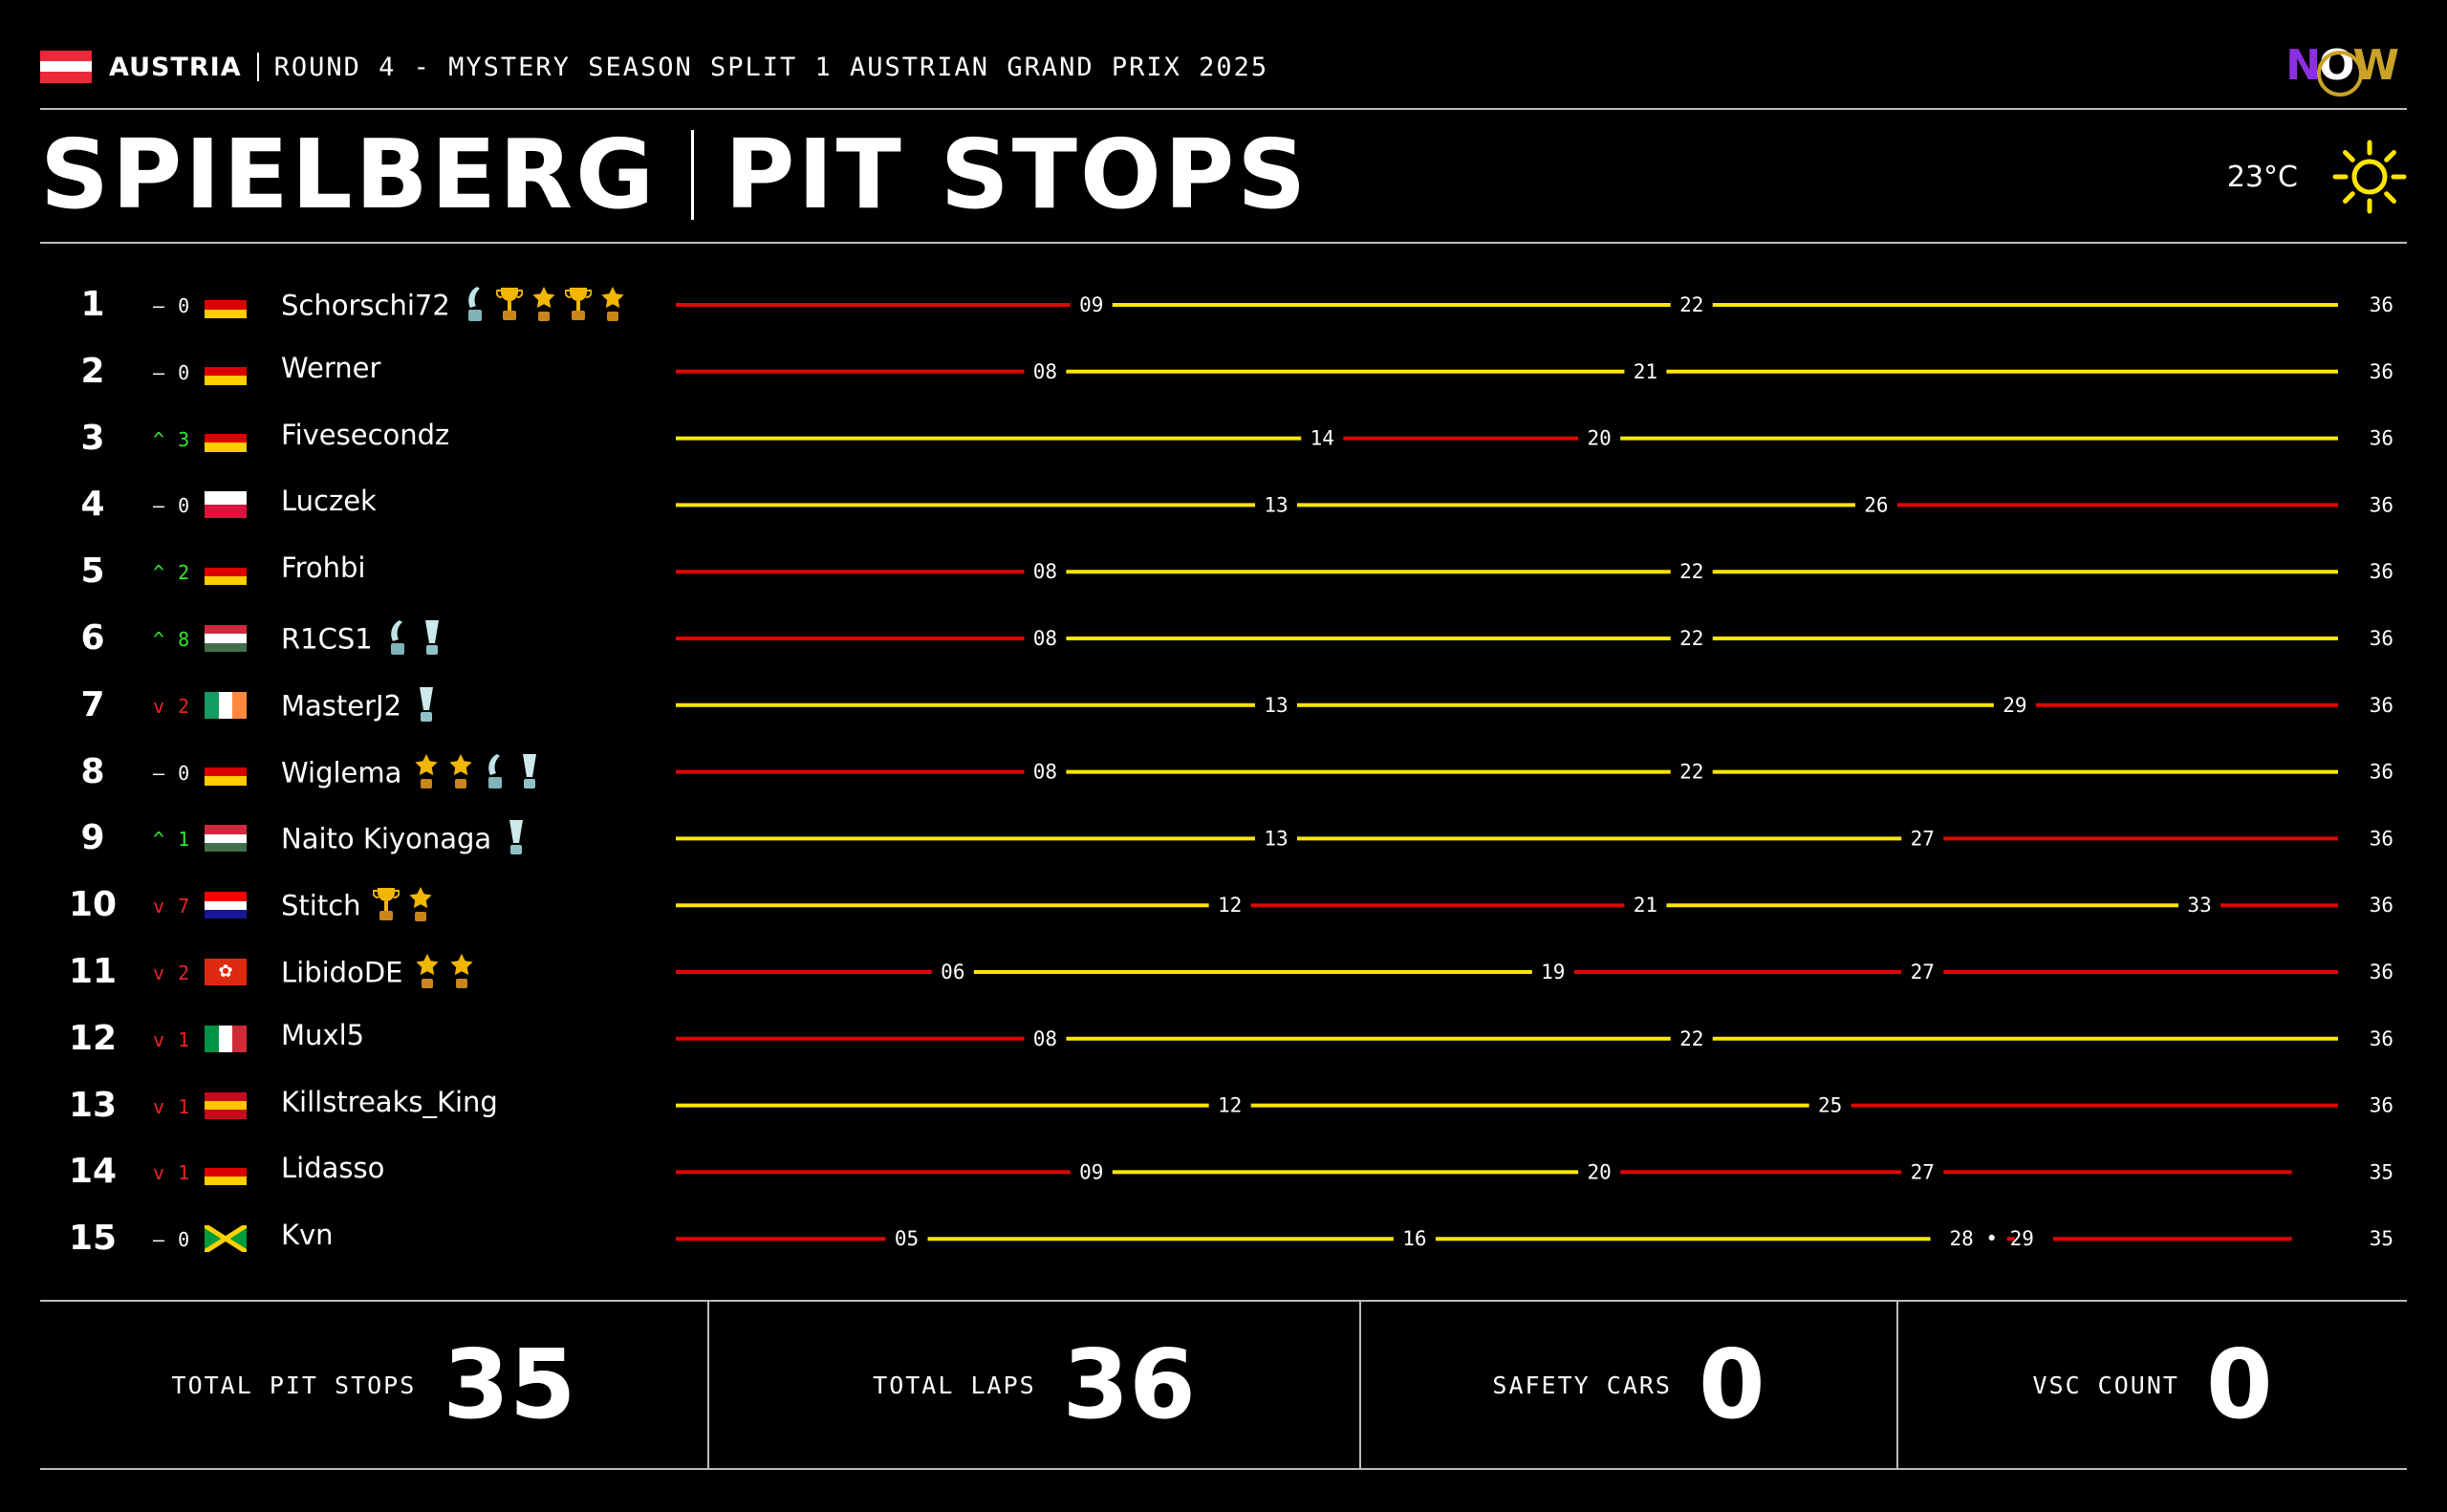 Image resolution: width=2447 pixels, height=1512 pixels. Describe the element at coordinates (66, 67) in the screenshot. I see `country-flag` at that location.